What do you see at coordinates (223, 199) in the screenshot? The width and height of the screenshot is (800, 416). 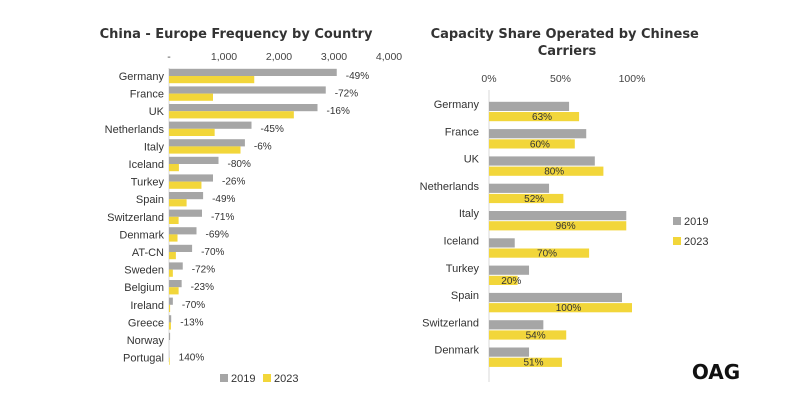 I see `change-label-spain: -49%` at bounding box center [223, 199].